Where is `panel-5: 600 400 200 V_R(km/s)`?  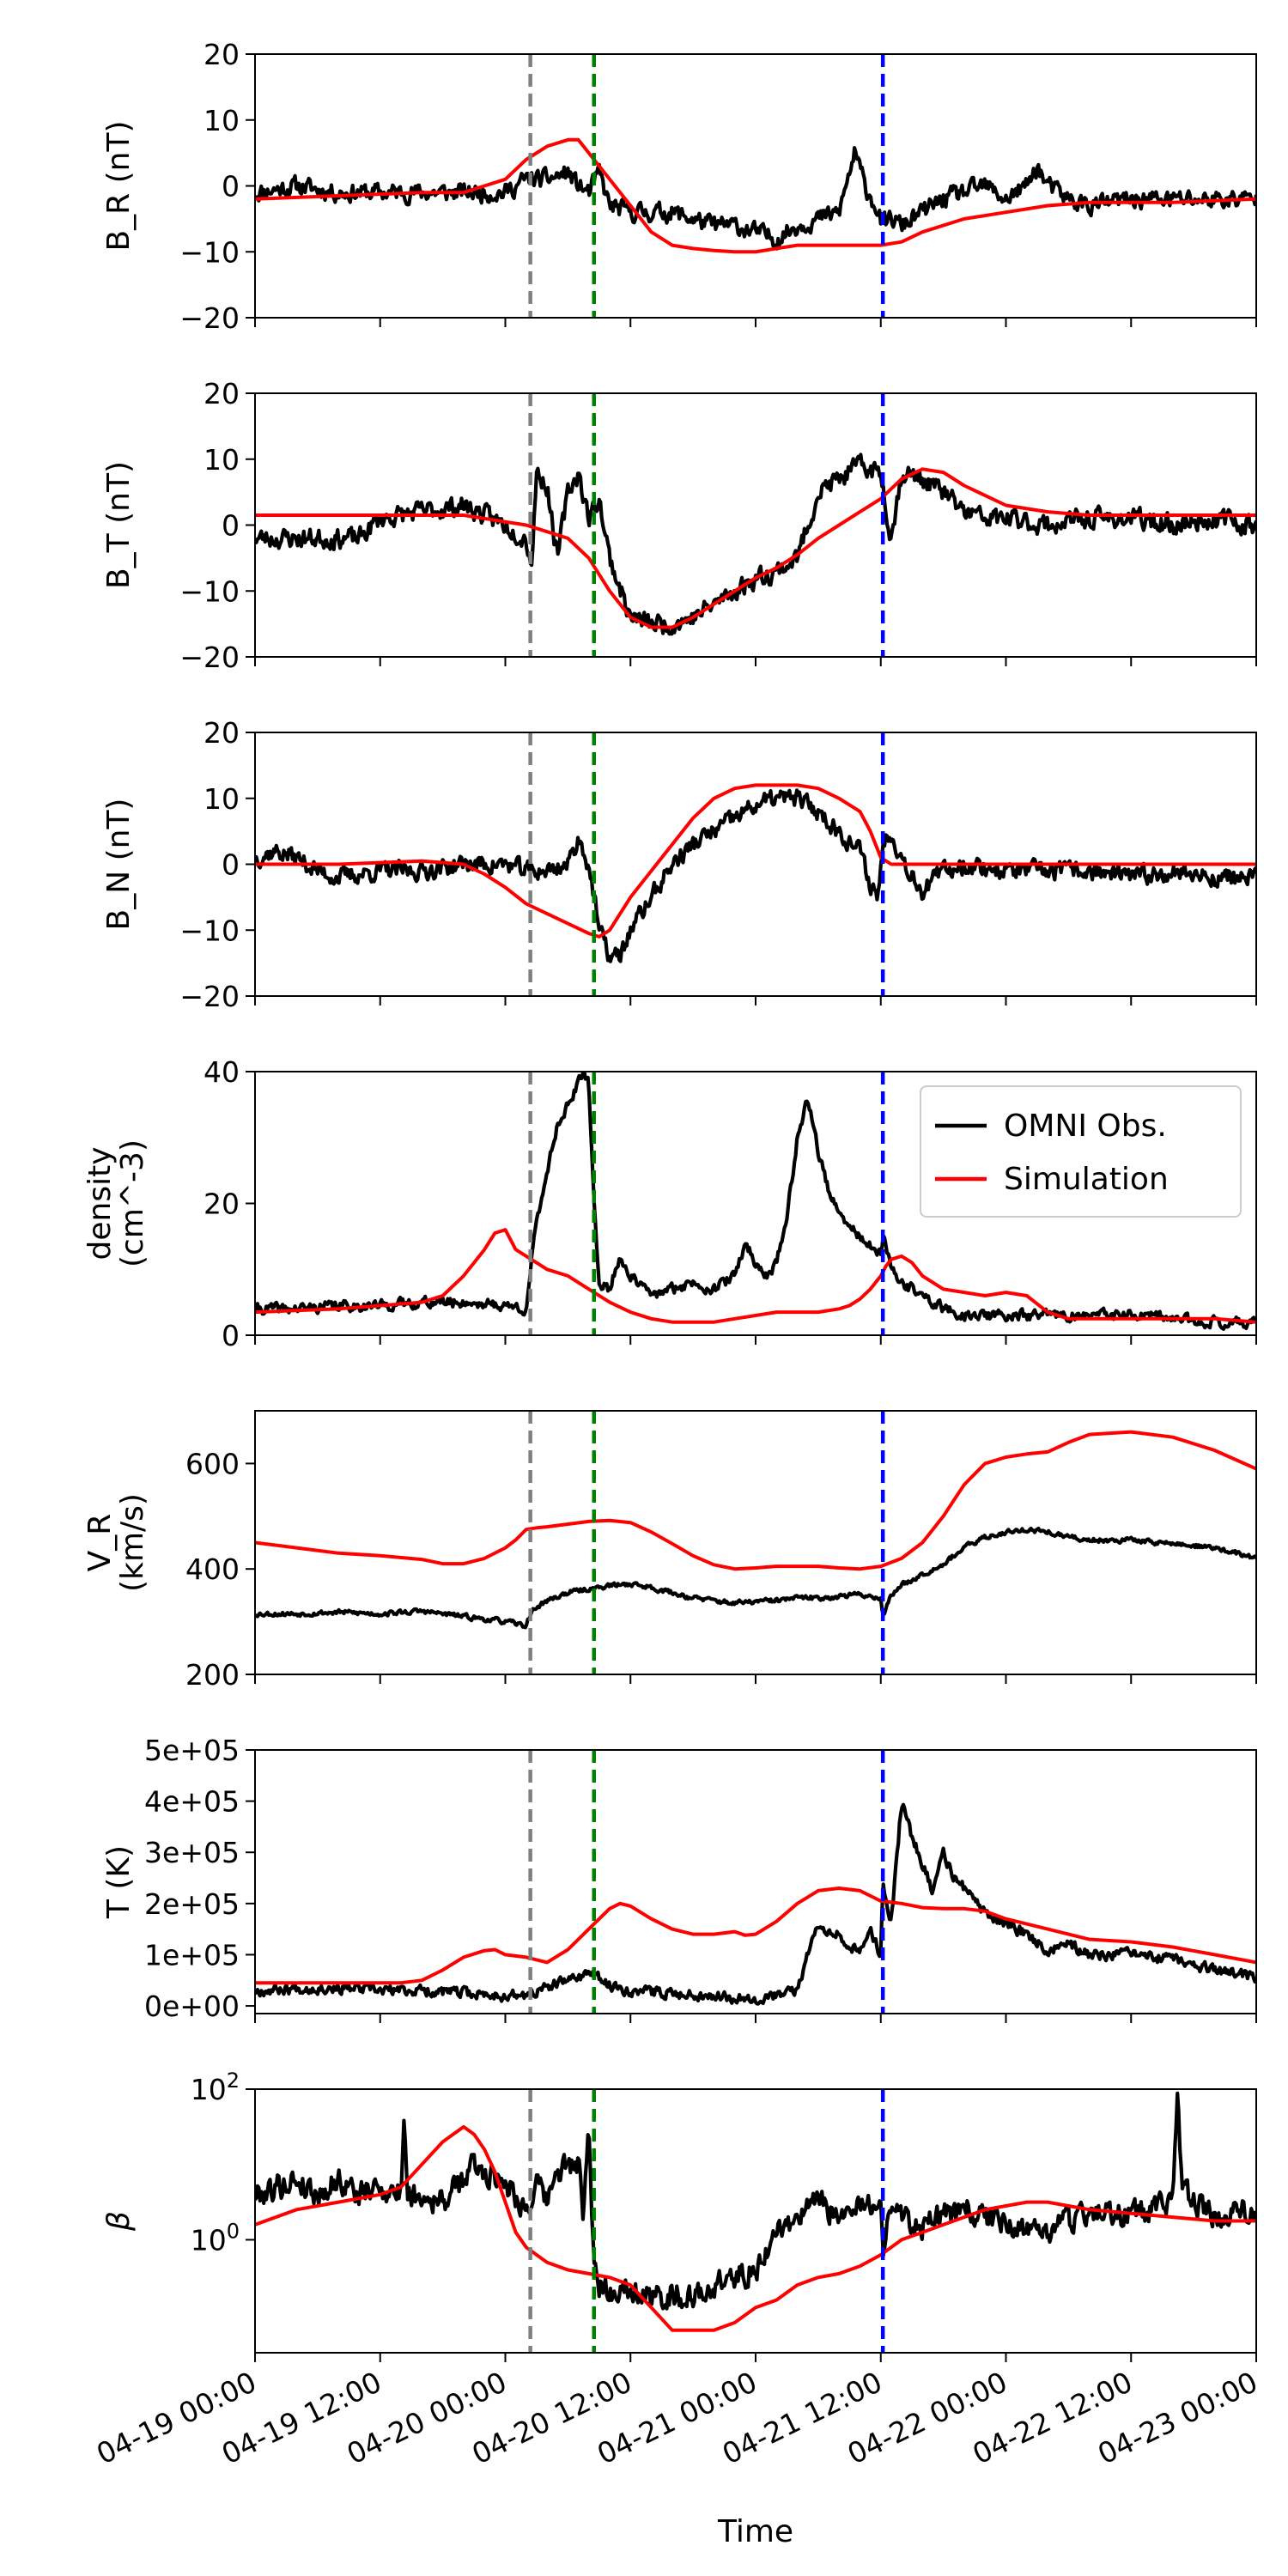 panel-5: 600 400 200 V_R(km/s) is located at coordinates (669, 1551).